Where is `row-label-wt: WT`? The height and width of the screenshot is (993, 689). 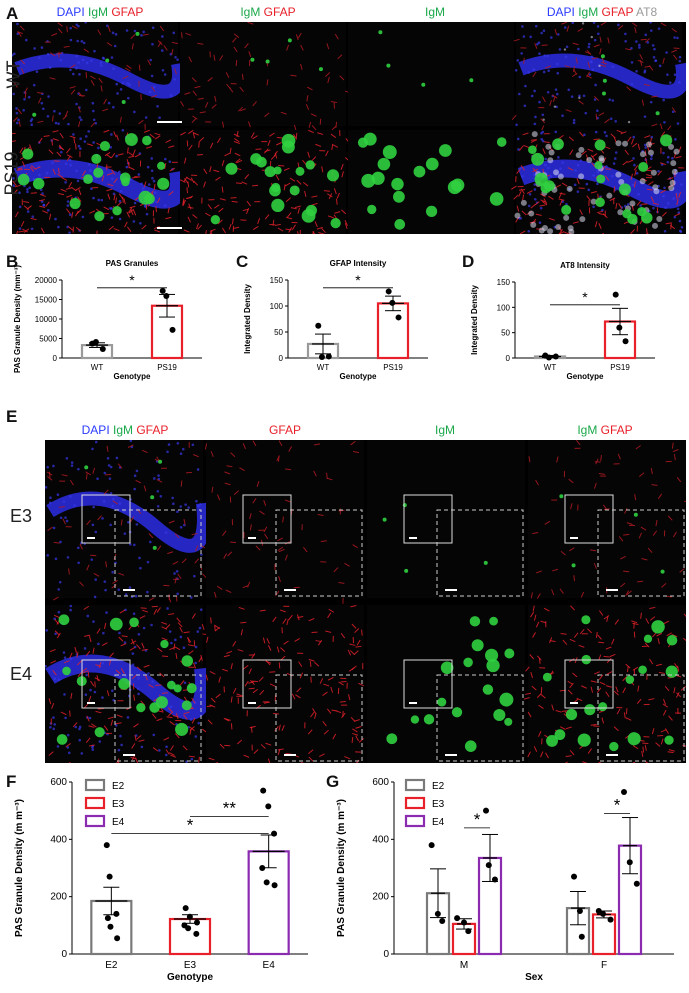
row-label-wt: WT is located at coordinates (13, 74).